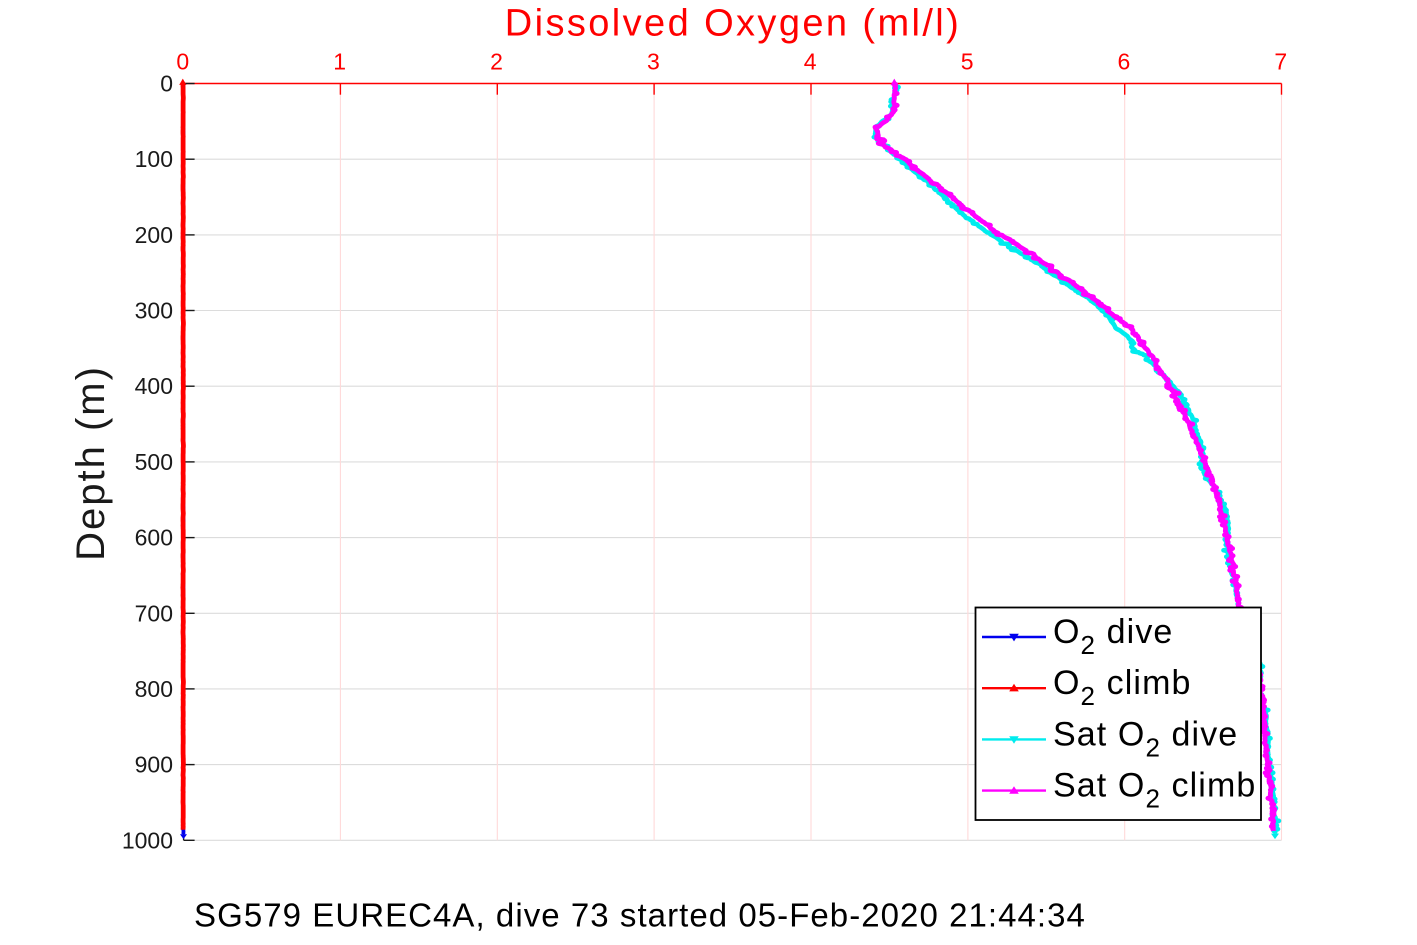  What do you see at coordinates (339, 62) in the screenshot?
I see `svg-text: 1` at bounding box center [339, 62].